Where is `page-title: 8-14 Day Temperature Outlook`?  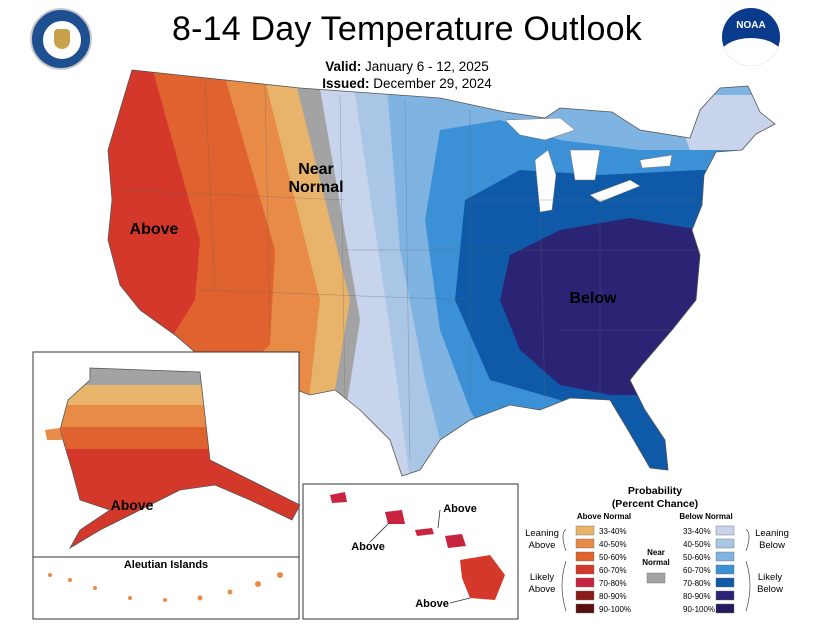 page-title: 8-14 Day Temperature Outlook is located at coordinates (407, 29).